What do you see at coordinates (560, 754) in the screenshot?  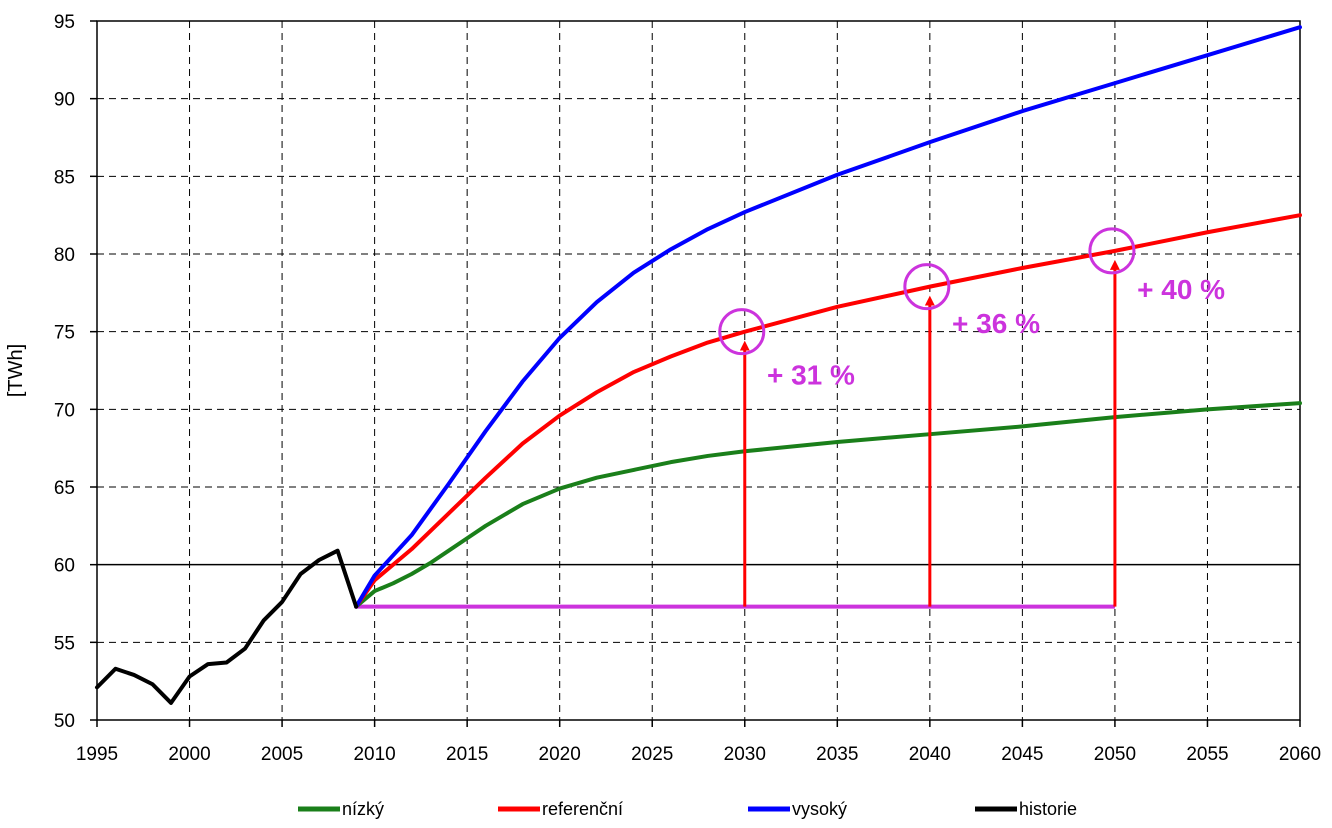 I see `x-tick-label: 2020` at bounding box center [560, 754].